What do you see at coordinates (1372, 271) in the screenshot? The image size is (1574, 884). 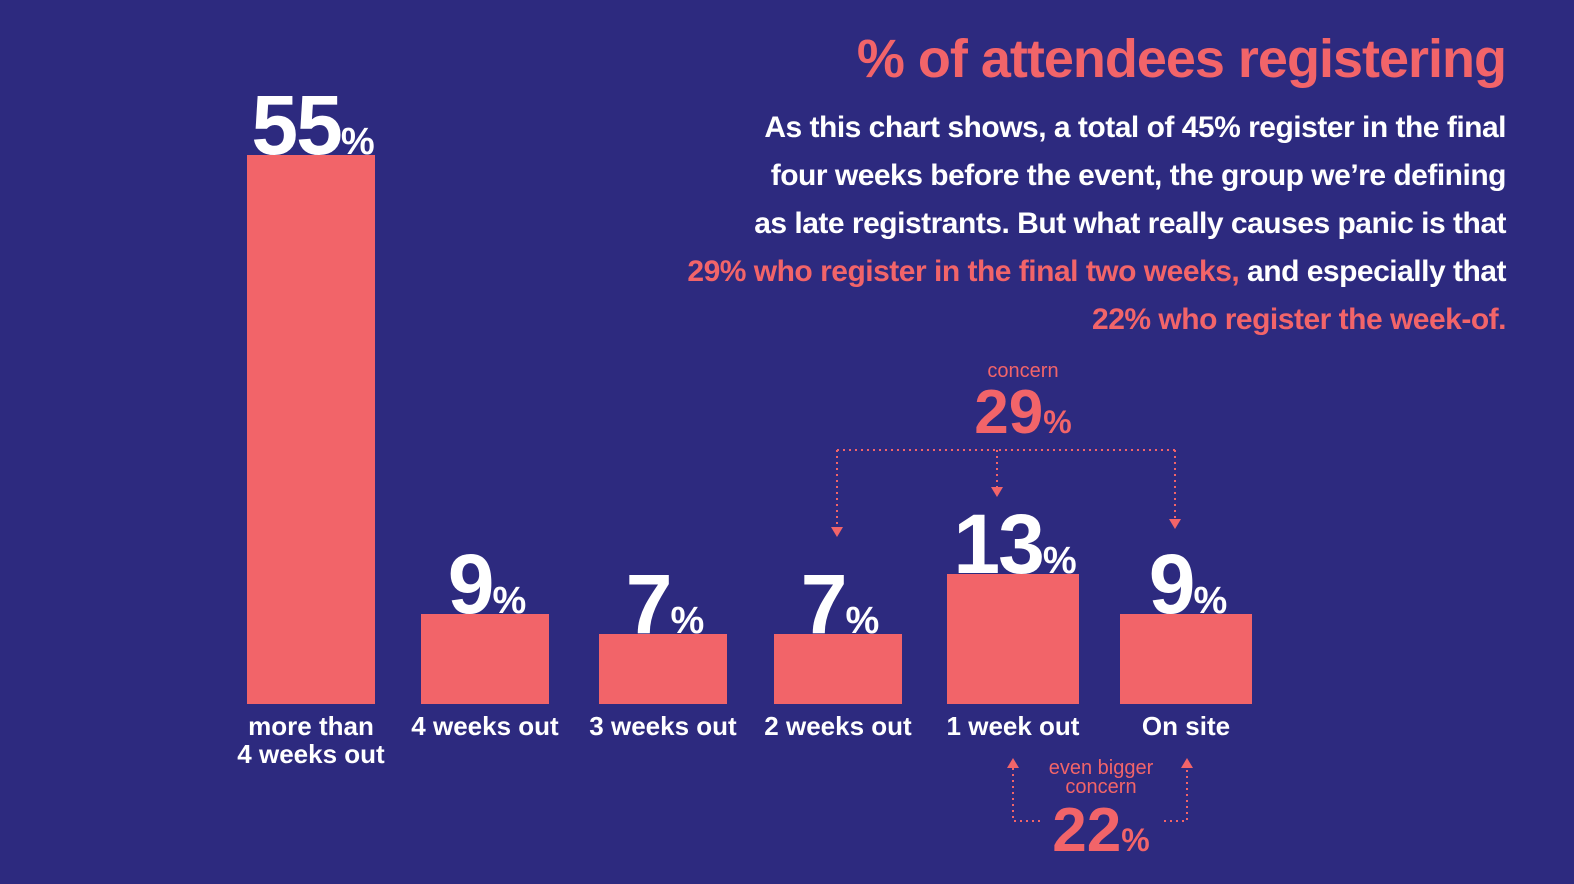 I see `description-line-4-rest: and especially that` at bounding box center [1372, 271].